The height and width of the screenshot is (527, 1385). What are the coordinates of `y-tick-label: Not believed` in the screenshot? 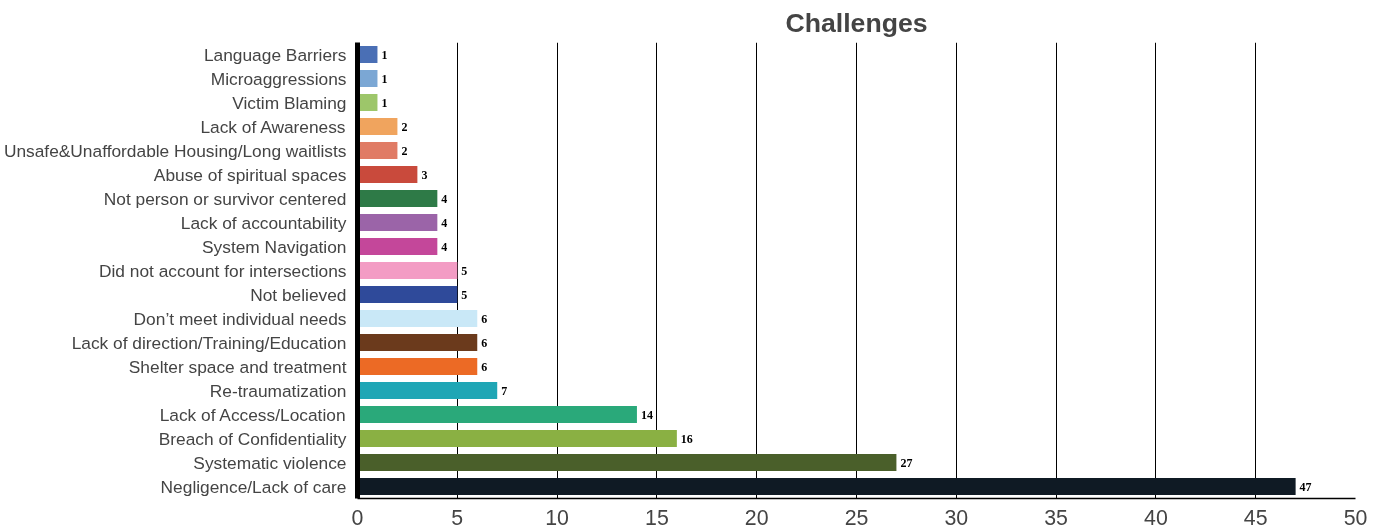 It's located at (298, 294).